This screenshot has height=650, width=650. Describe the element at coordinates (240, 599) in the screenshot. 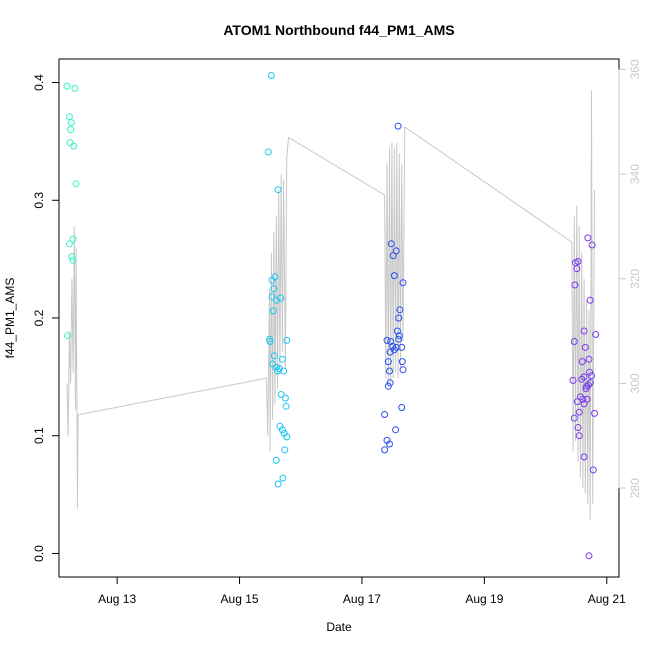

I see `x-tick-label: Aug 15` at that location.